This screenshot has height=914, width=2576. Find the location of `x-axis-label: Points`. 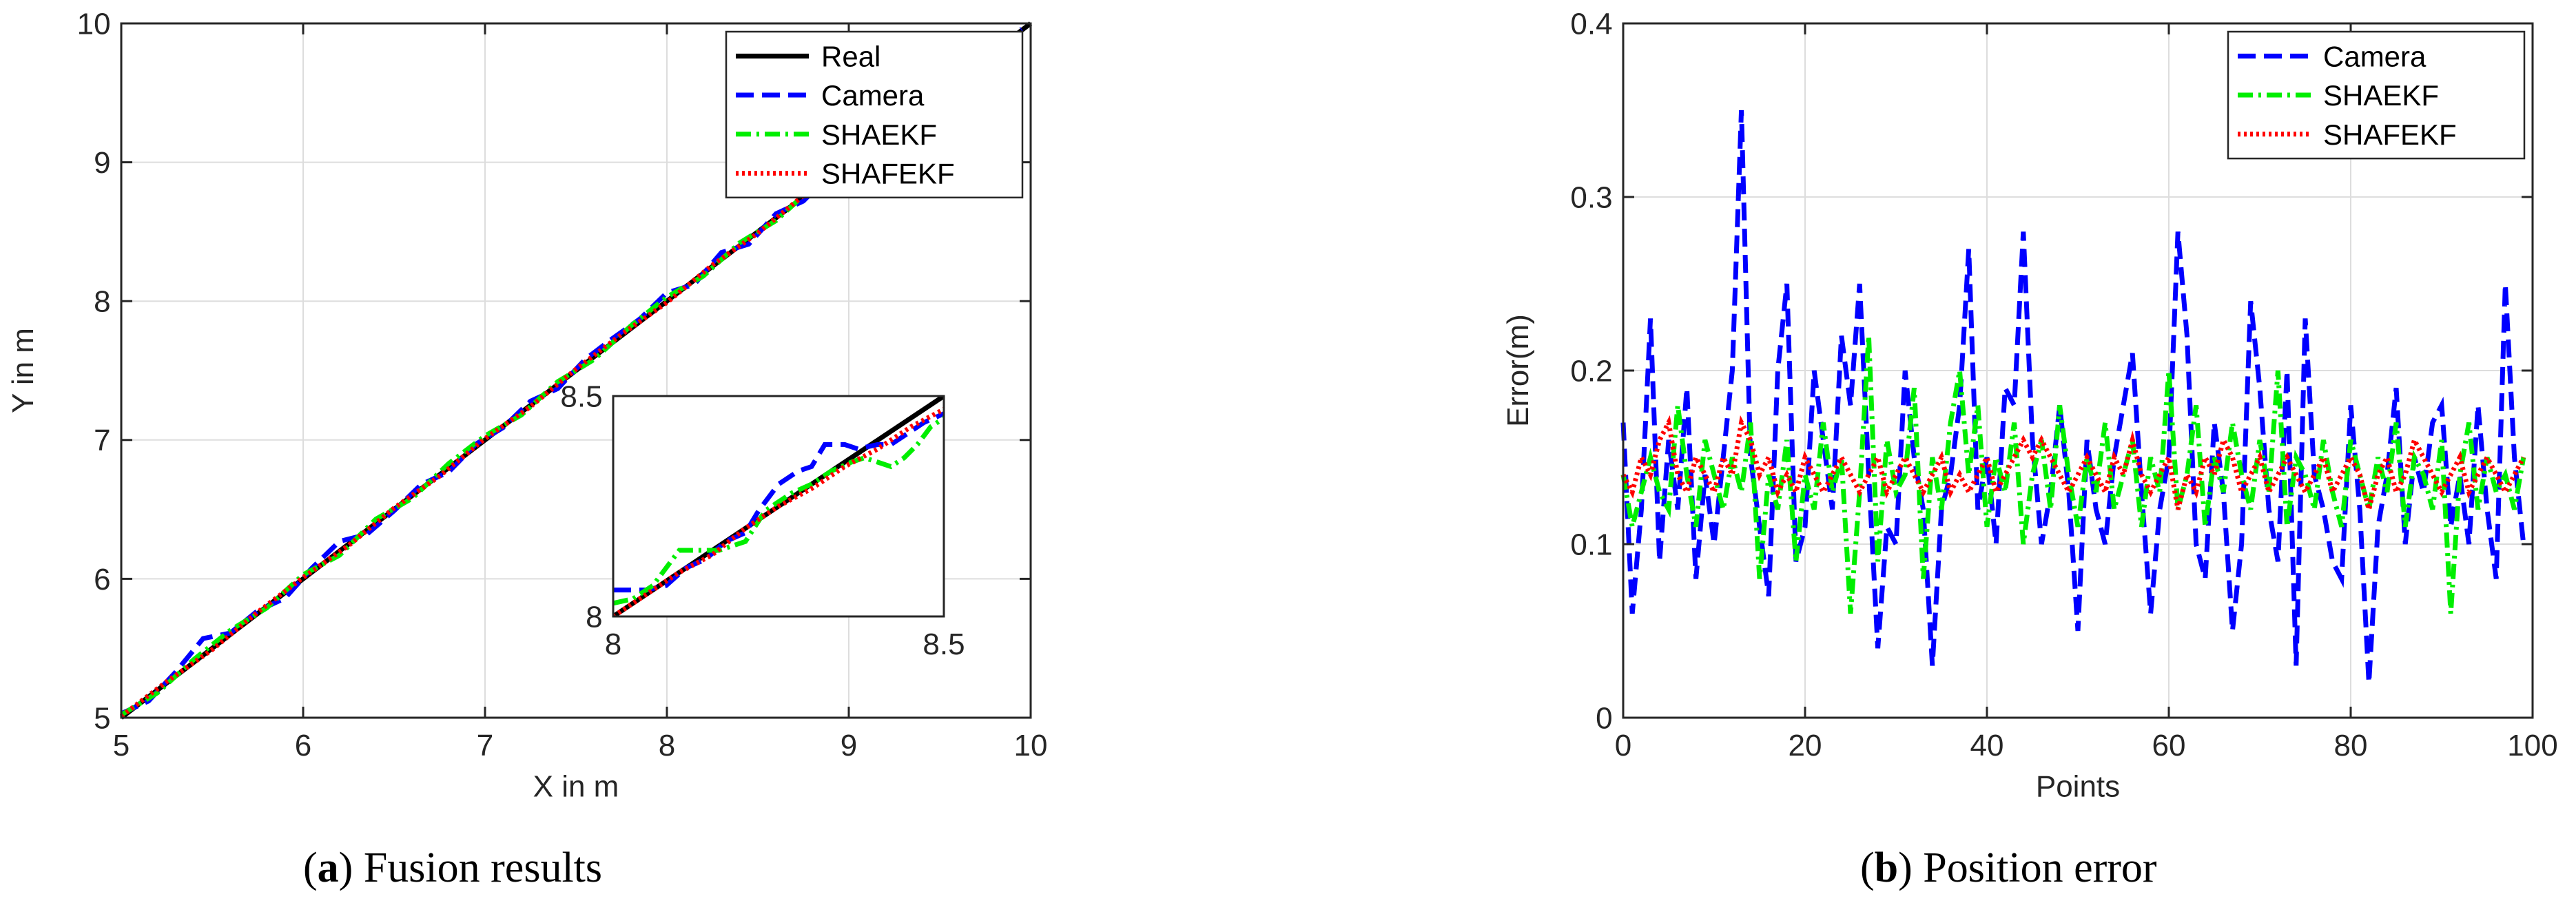

x-axis-label: Points is located at coordinates (2078, 786).